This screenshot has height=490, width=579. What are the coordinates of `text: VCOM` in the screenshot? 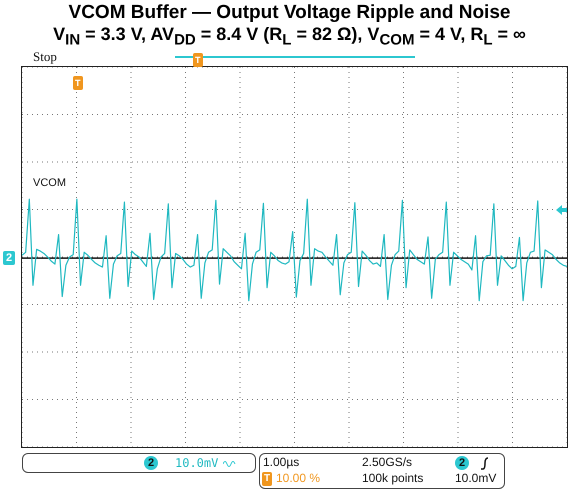 It's located at (49, 183).